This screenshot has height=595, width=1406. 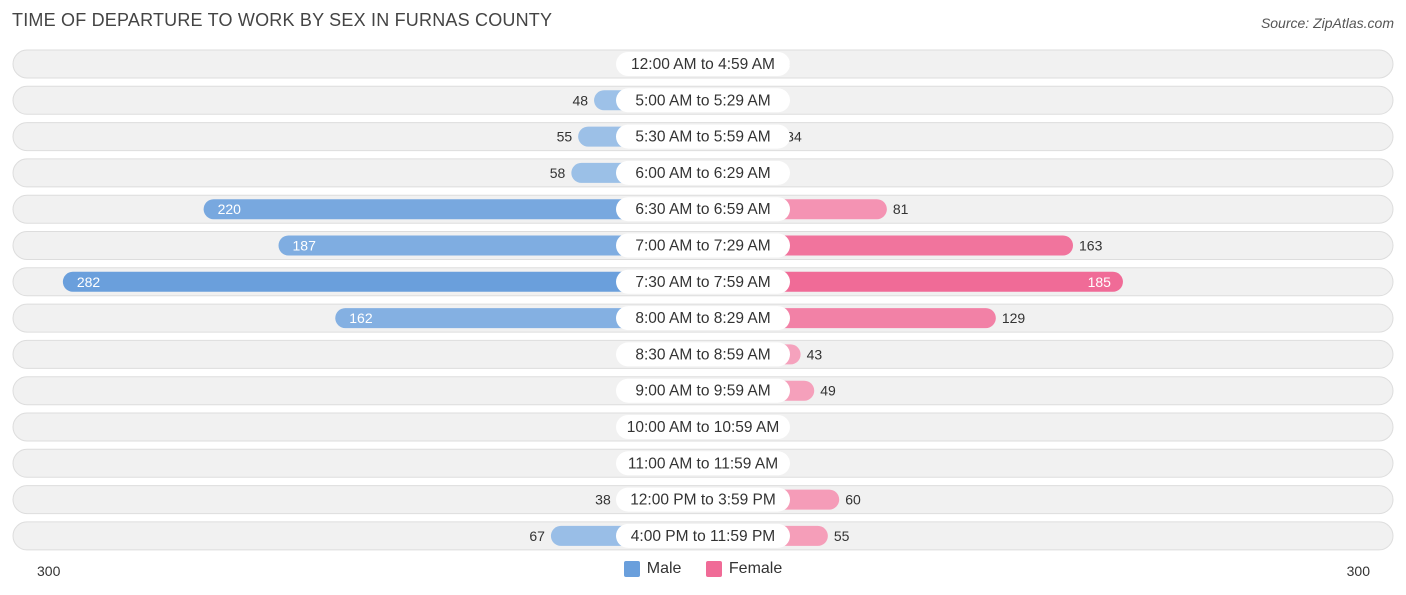 I want to click on category-label: 12:00 AM to 4:59 AM, so click(x=703, y=64).